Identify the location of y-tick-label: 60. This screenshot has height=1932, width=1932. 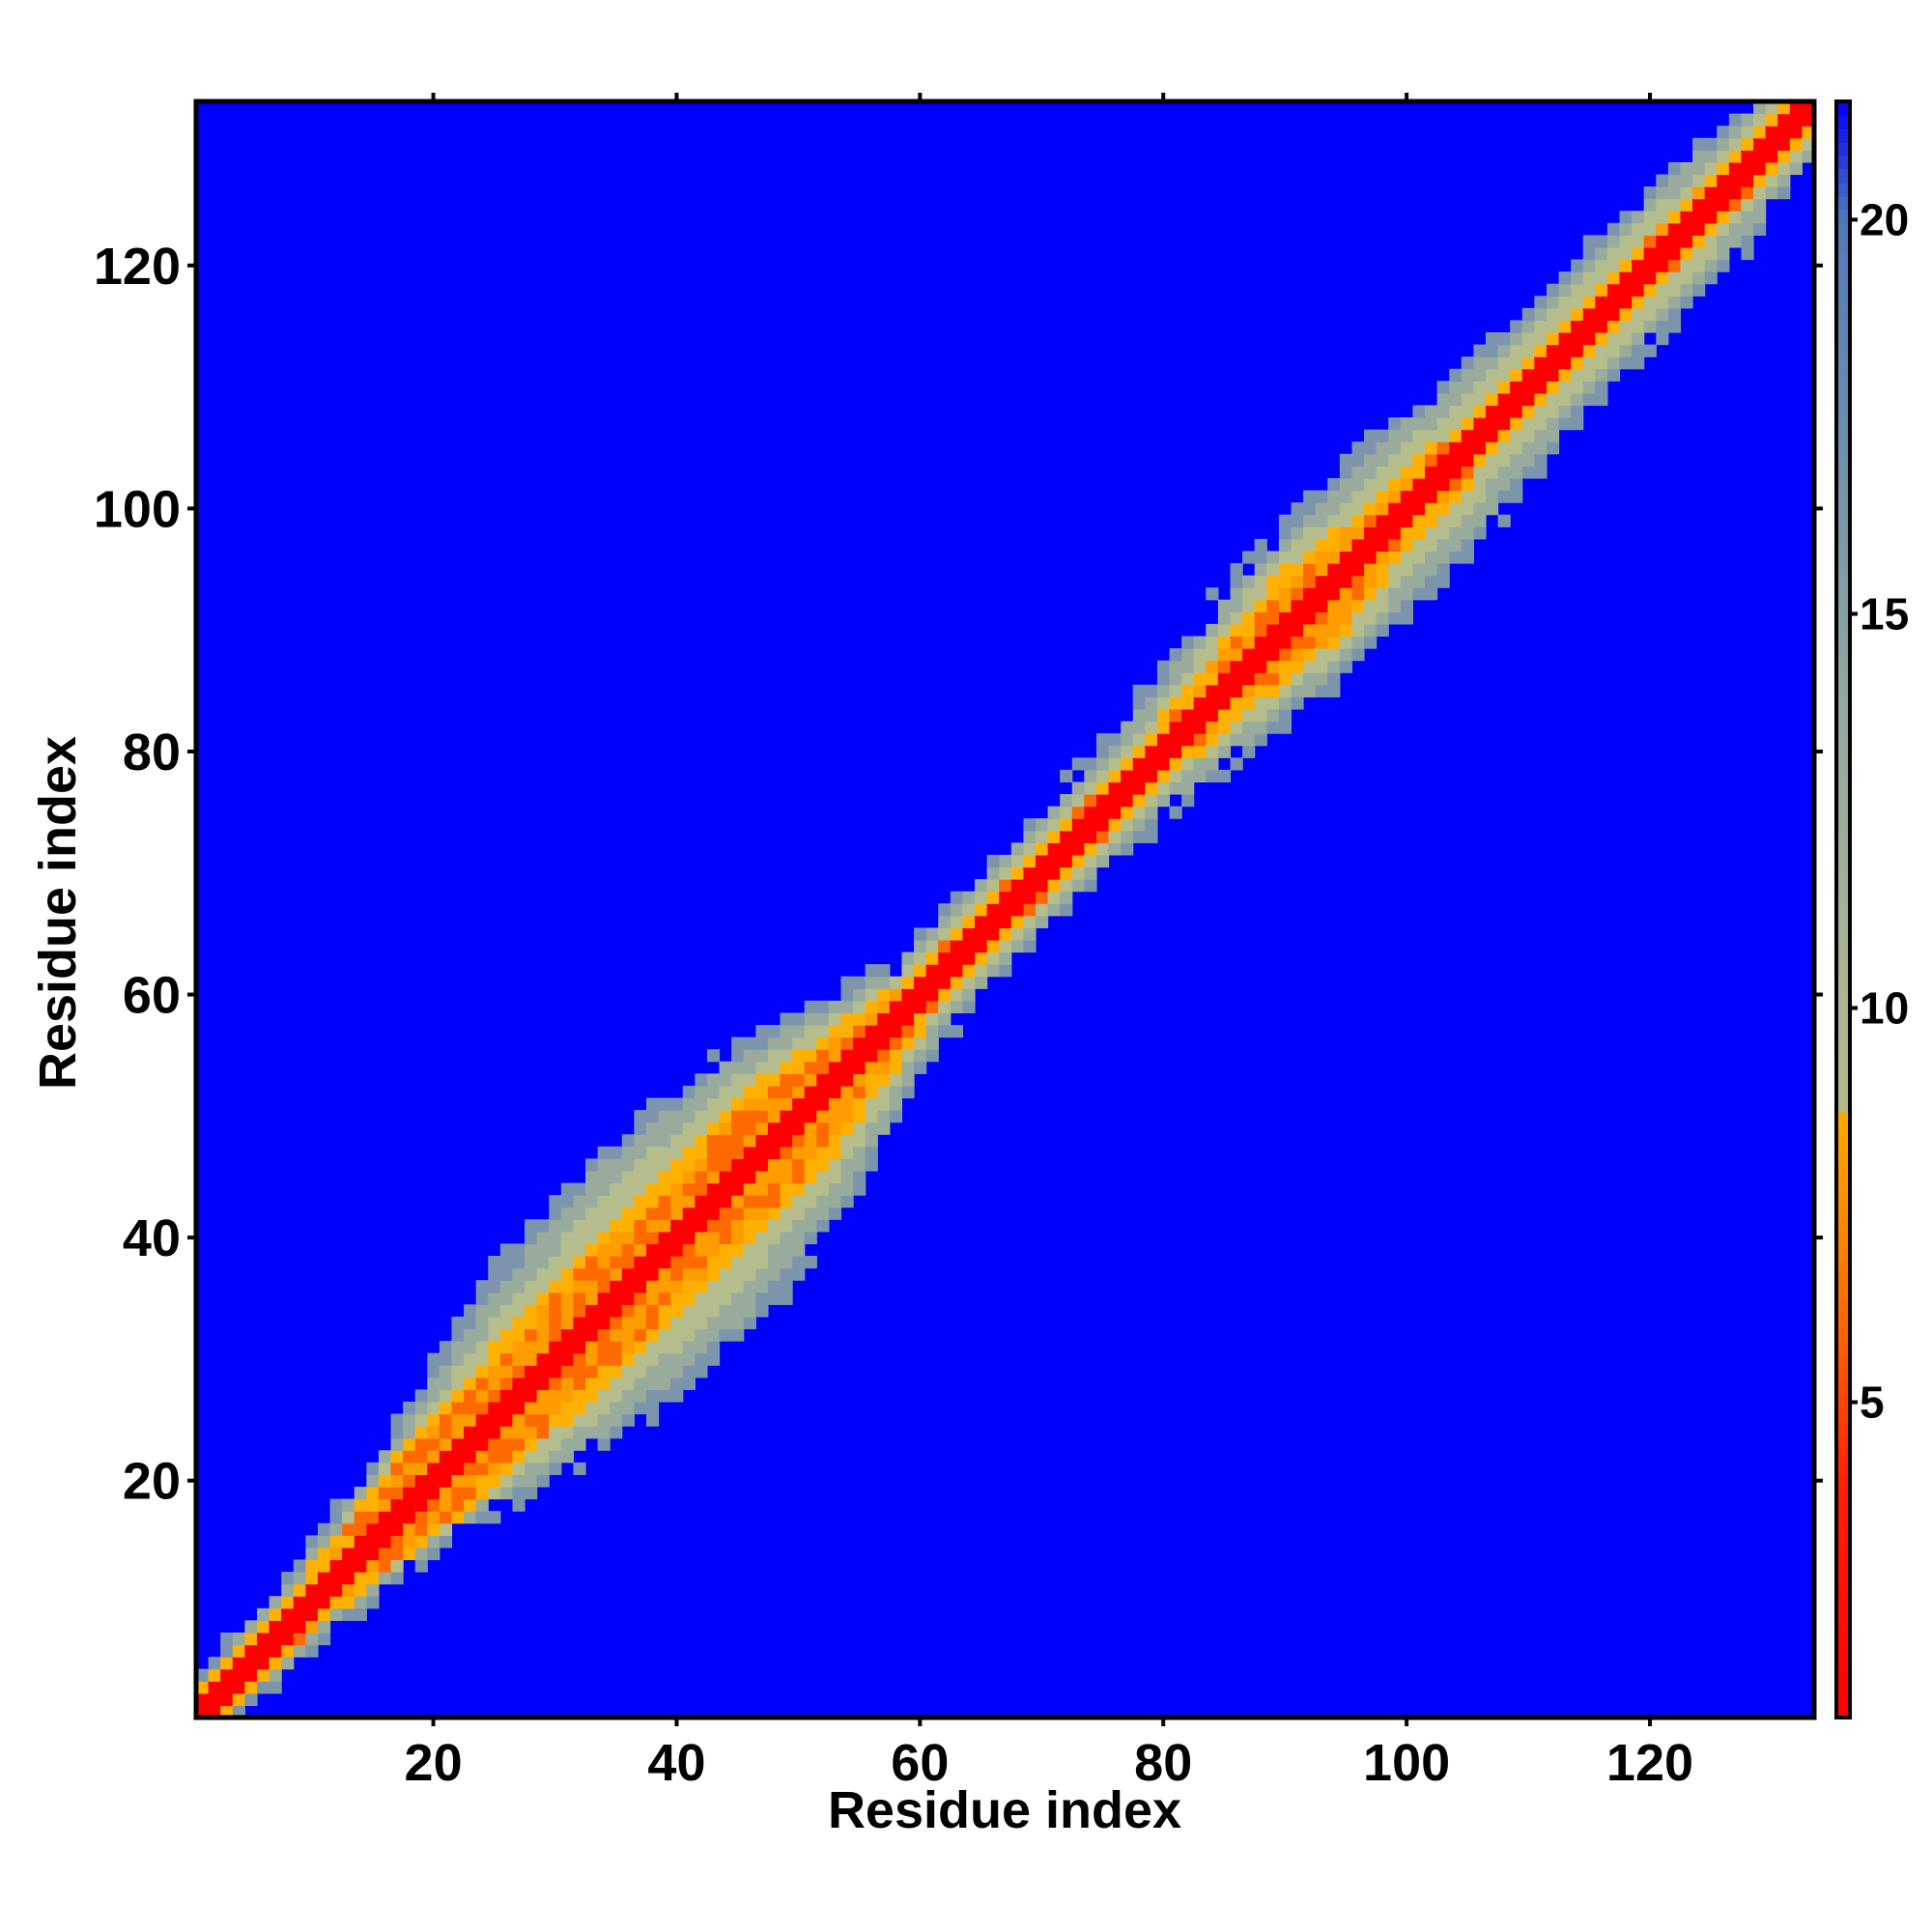
(152, 996).